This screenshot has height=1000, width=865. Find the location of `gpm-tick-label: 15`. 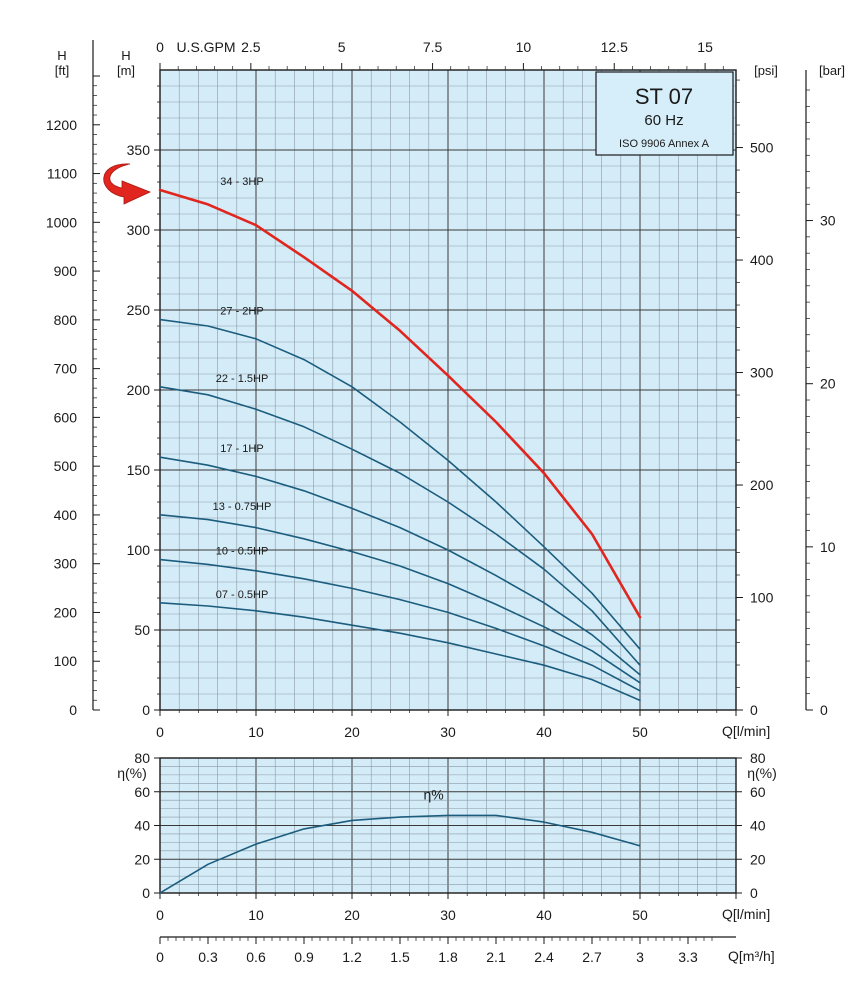

gpm-tick-label: 15 is located at coordinates (705, 47).